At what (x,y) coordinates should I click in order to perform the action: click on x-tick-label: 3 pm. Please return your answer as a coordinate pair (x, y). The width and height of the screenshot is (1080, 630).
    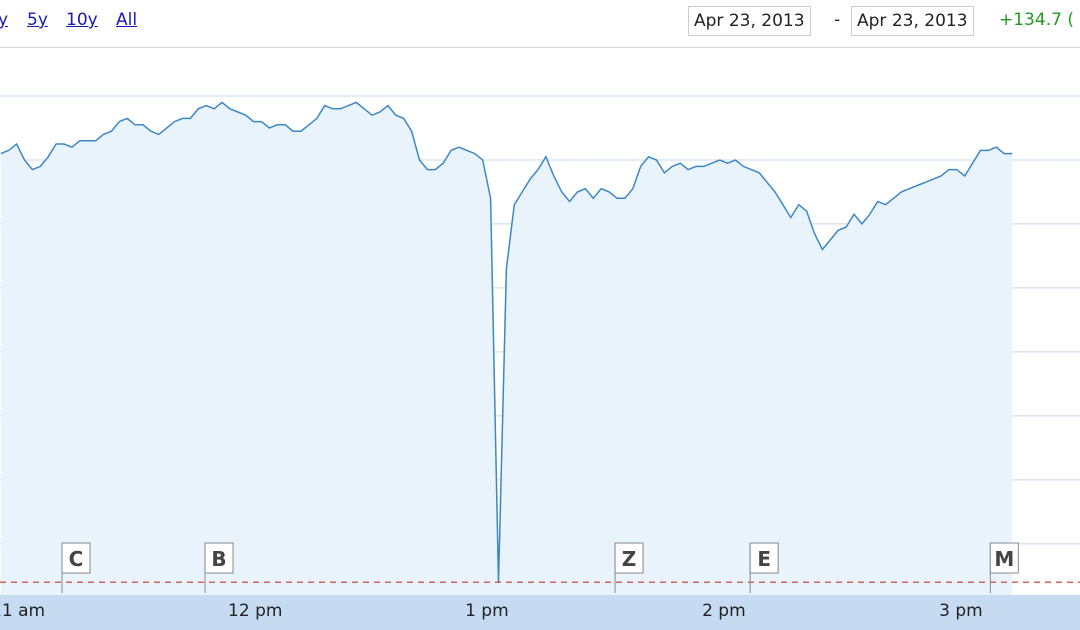
    Looking at the image, I should click on (961, 611).